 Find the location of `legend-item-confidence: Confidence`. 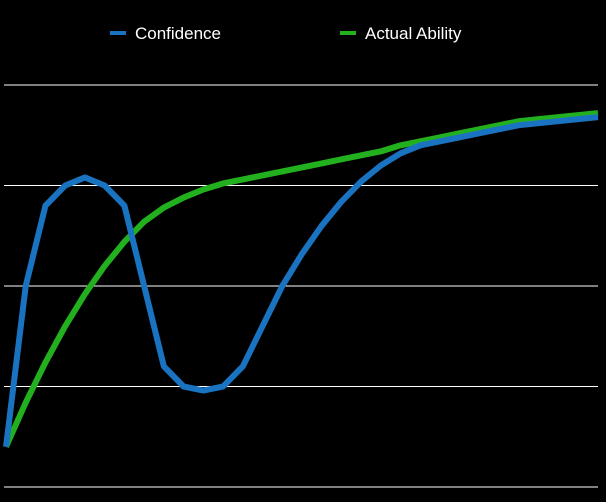

legend-item-confidence: Confidence is located at coordinates (165, 33).